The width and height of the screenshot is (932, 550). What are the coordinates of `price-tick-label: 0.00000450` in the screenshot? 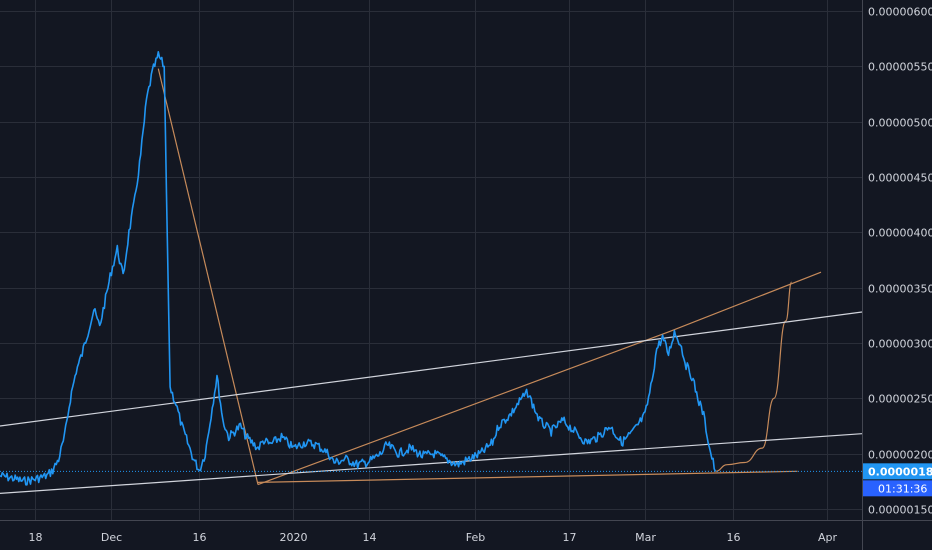 It's located at (900, 178).